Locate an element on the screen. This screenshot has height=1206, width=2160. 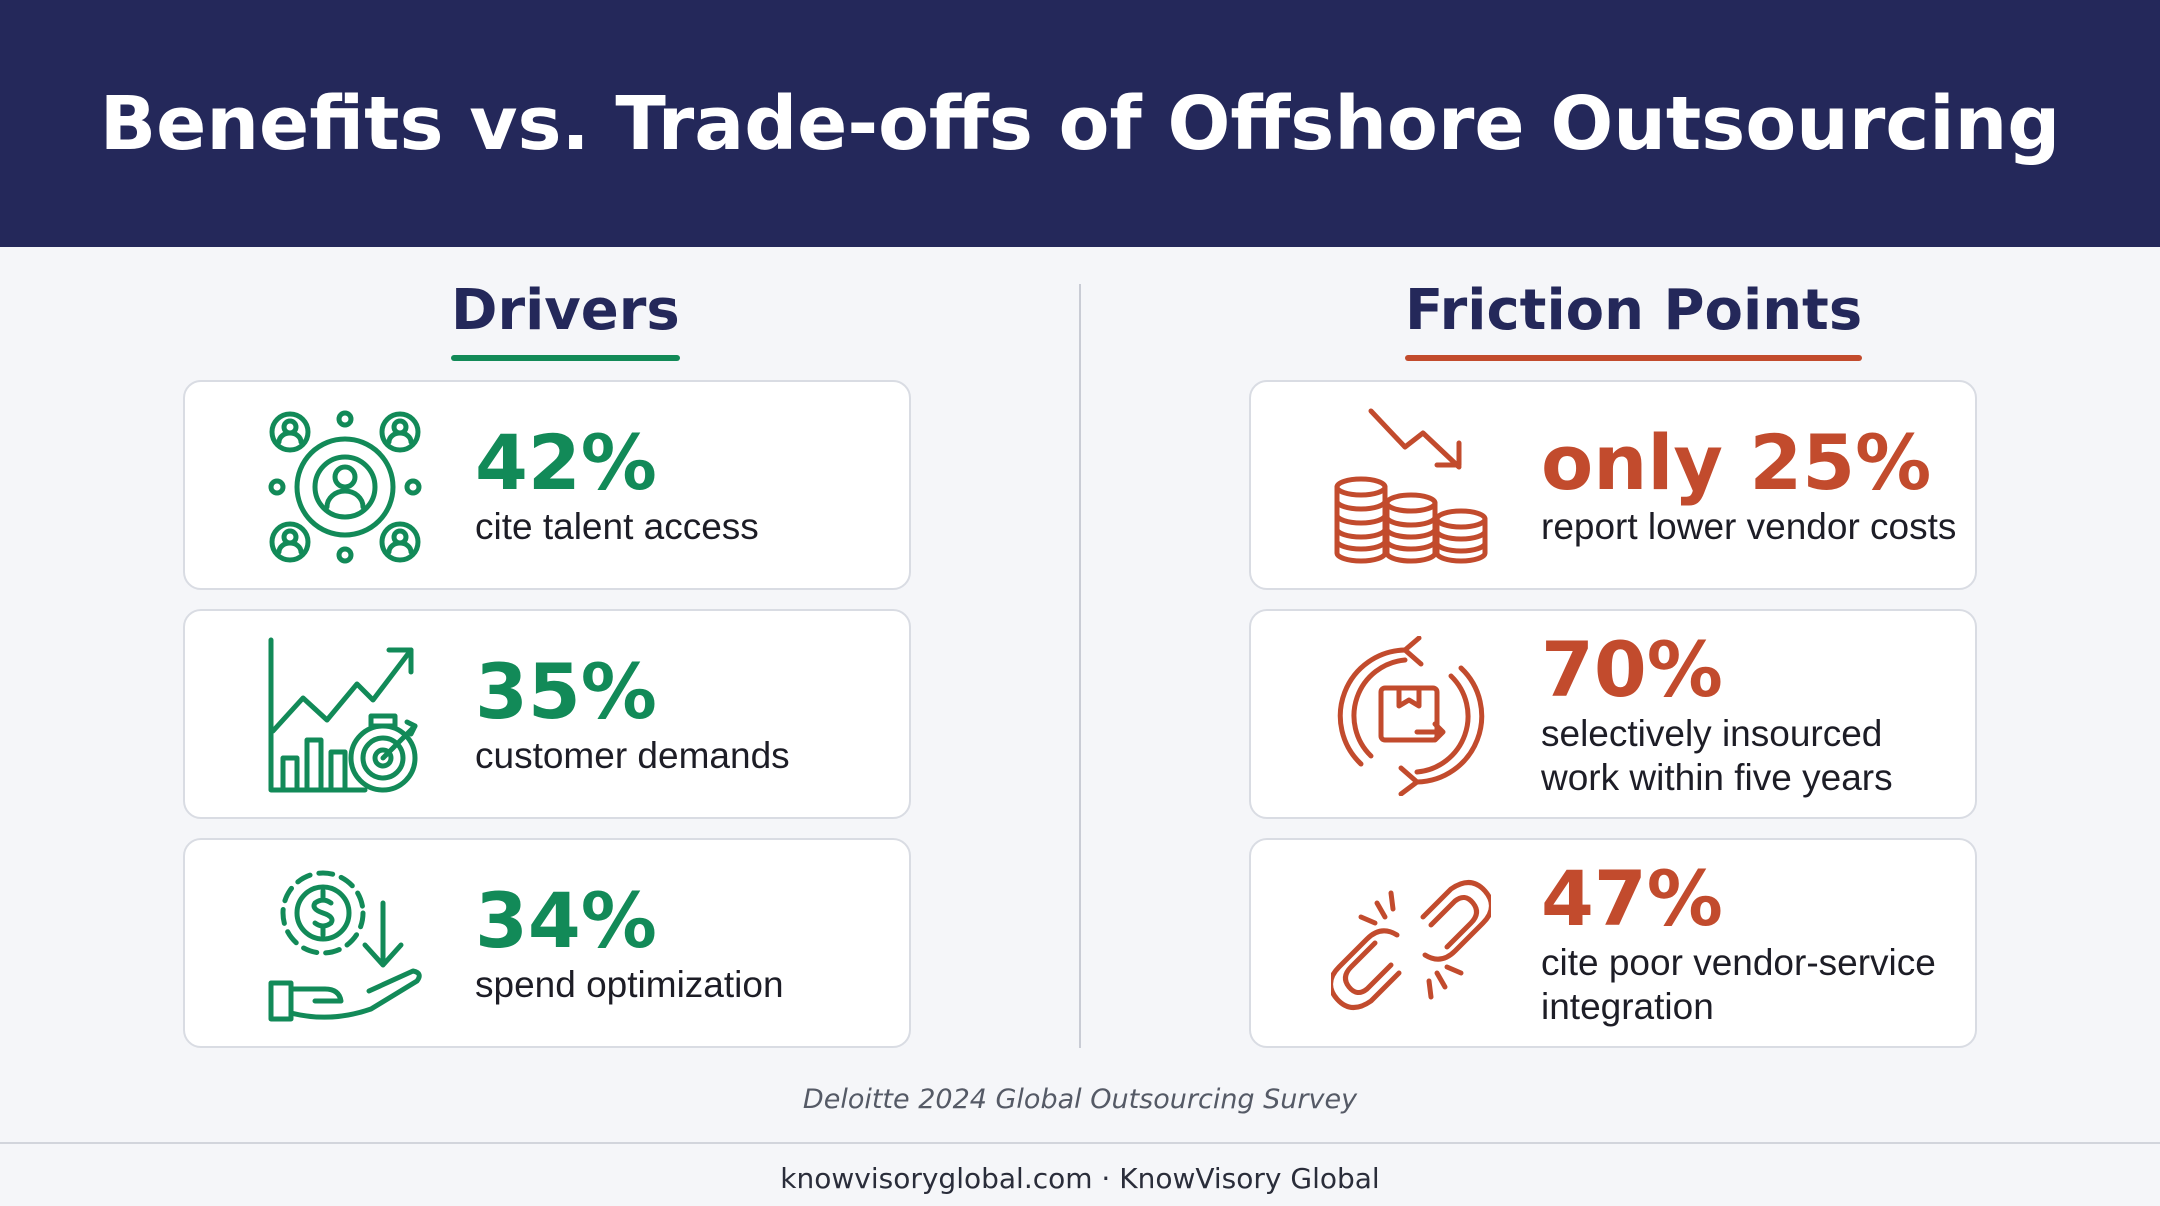
friction-card-text: only 25% report lower vendor costs is located at coordinates (1748, 485).